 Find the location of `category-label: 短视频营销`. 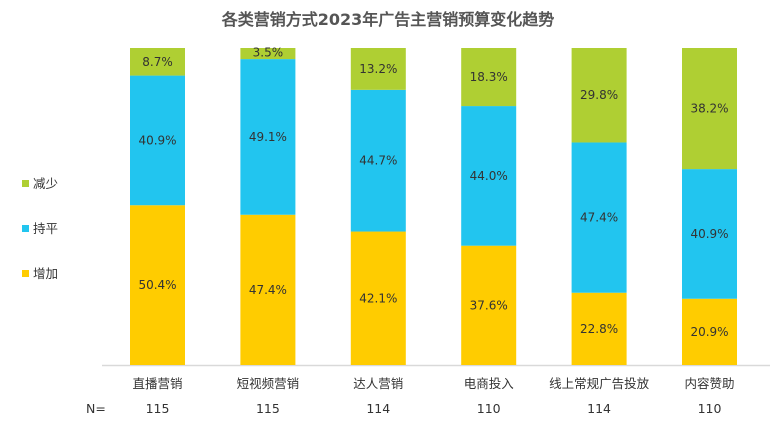

category-label: 短视频营销 is located at coordinates (268, 383).